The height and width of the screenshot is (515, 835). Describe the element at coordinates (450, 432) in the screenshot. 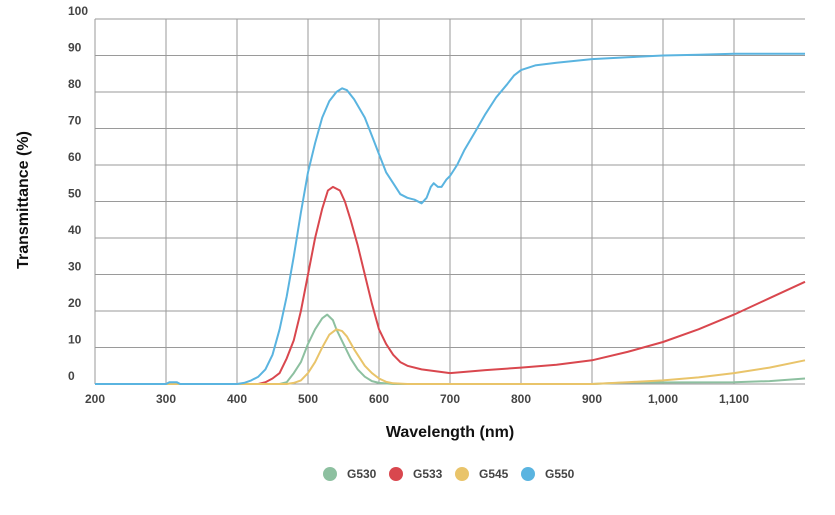

I see `x-axis-label: Wavelength (nm)` at that location.